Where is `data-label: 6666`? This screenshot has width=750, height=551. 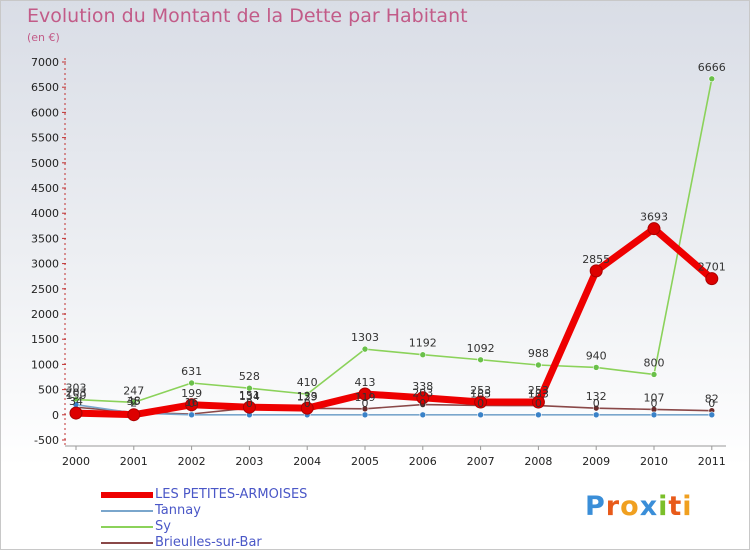 data-label: 6666 is located at coordinates (712, 67).